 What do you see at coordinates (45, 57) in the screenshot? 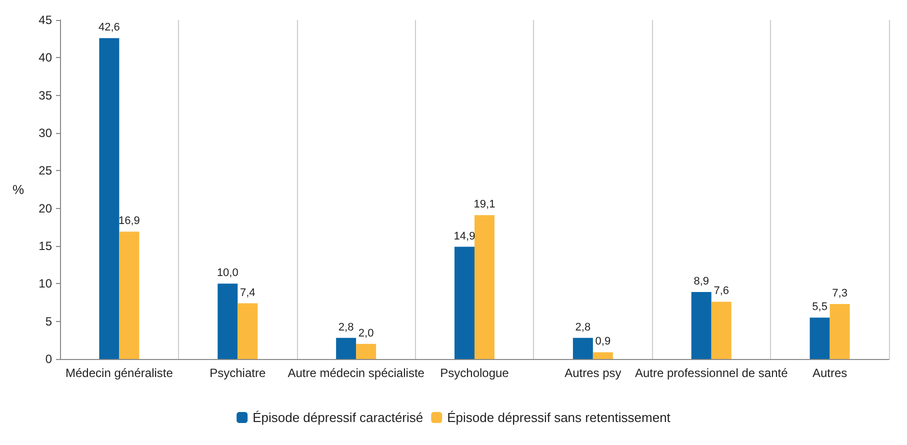
I see `y-tick-label: 40` at bounding box center [45, 57].